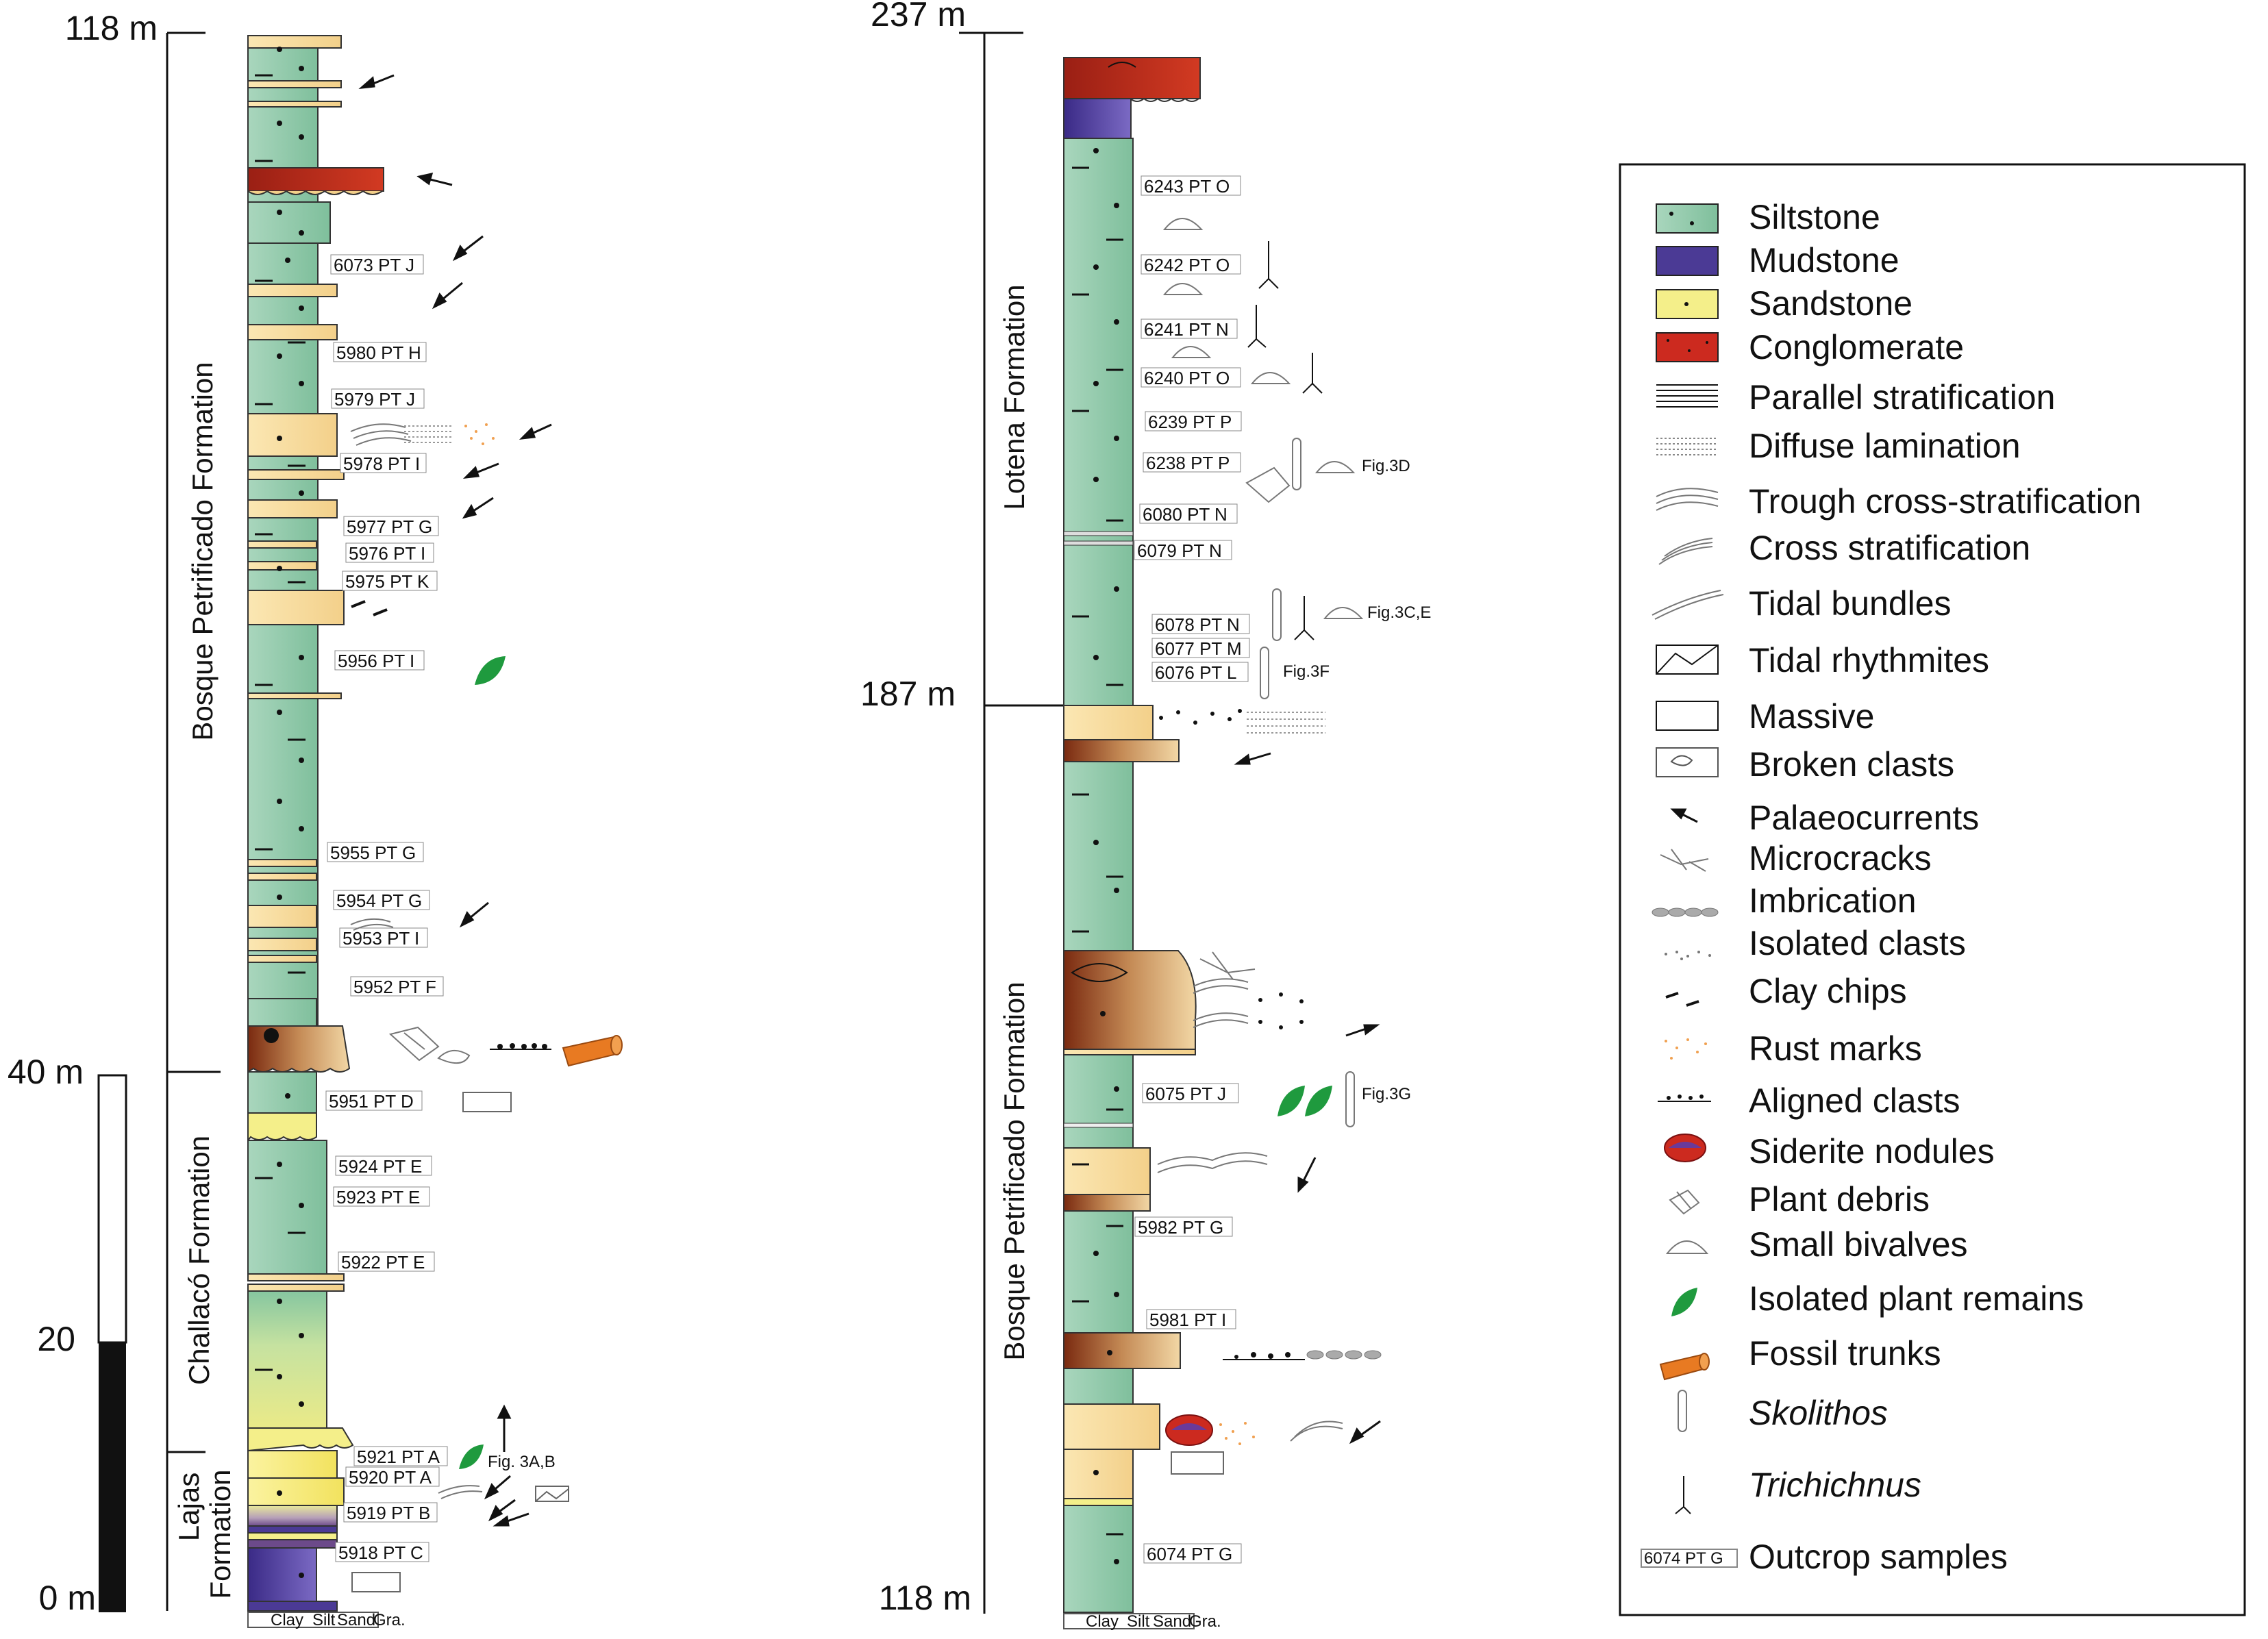 This screenshot has width=2268, height=1639. Describe the element at coordinates (1687, 261) in the screenshot. I see `mudstone-swatch` at that location.